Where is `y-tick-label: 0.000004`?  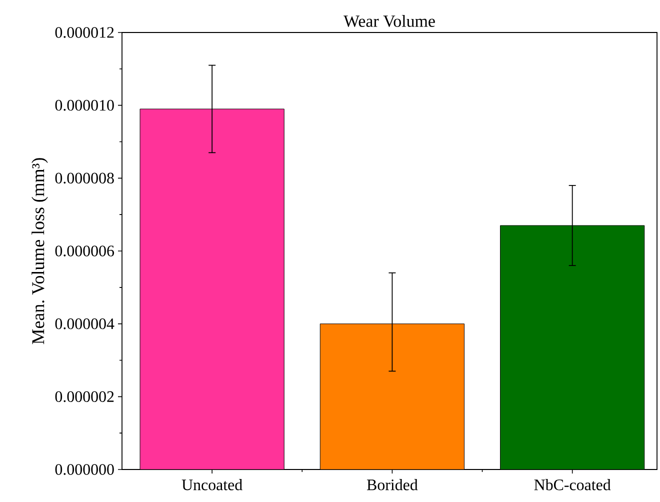
y-tick-label: 0.000004 is located at coordinates (84, 324).